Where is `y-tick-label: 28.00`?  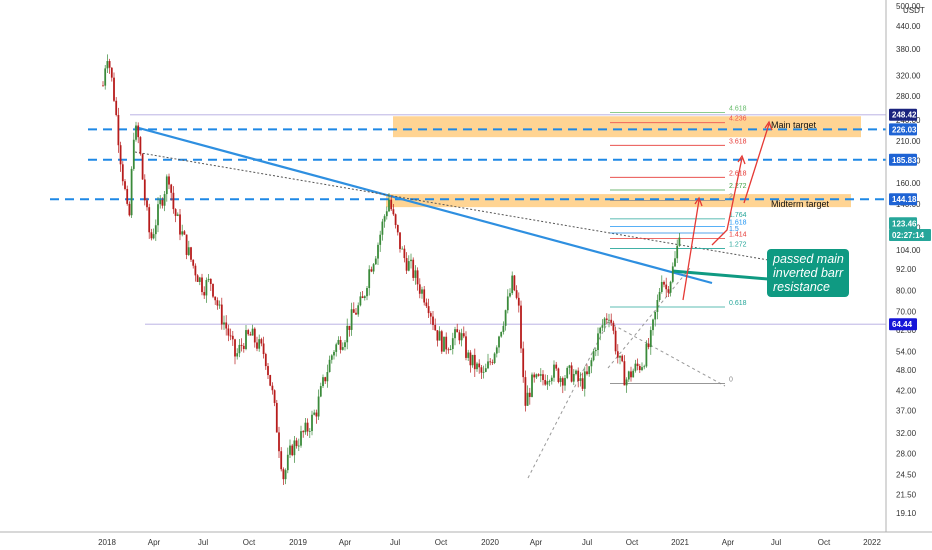
y-tick-label: 28.00 is located at coordinates (906, 454).